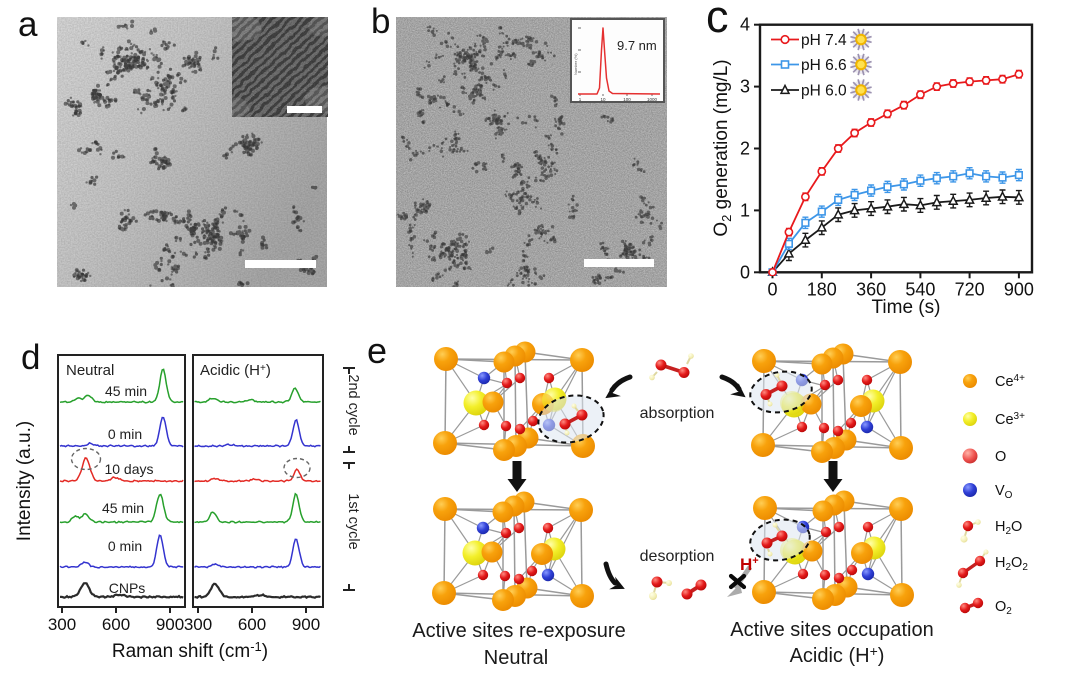  I want to click on svg-text: b, so click(380, 21).